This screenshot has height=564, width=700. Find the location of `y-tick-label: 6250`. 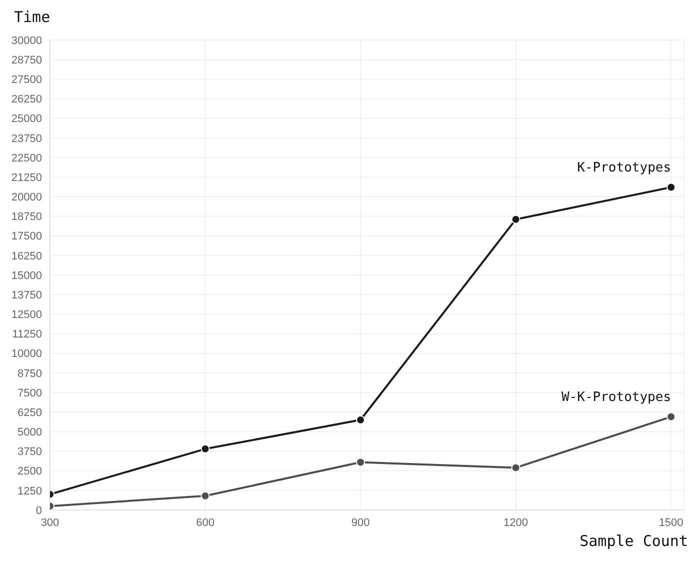

y-tick-label: 6250 is located at coordinates (30, 412).